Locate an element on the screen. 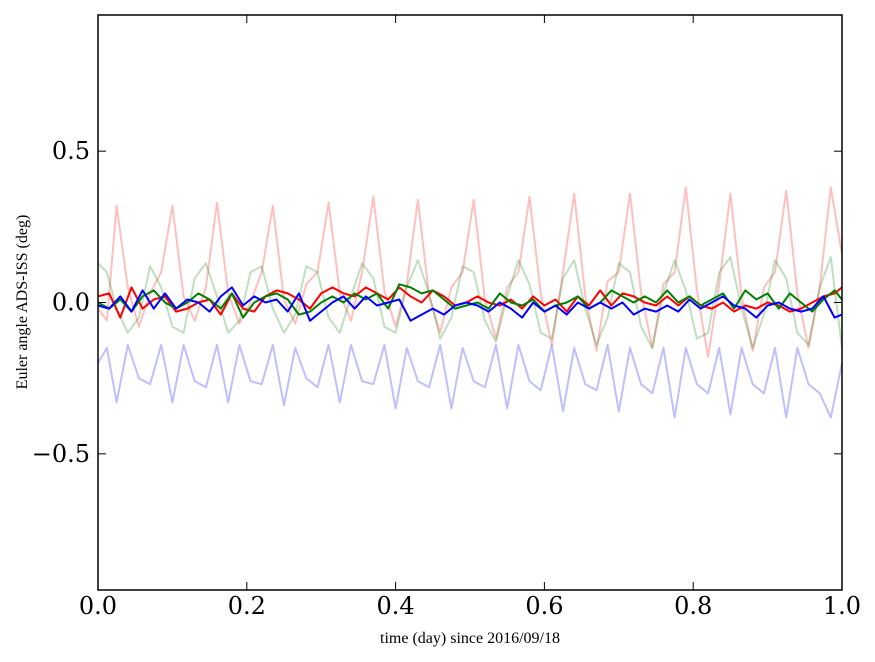  x-tick-label-3: 0.6 is located at coordinates (544, 606).